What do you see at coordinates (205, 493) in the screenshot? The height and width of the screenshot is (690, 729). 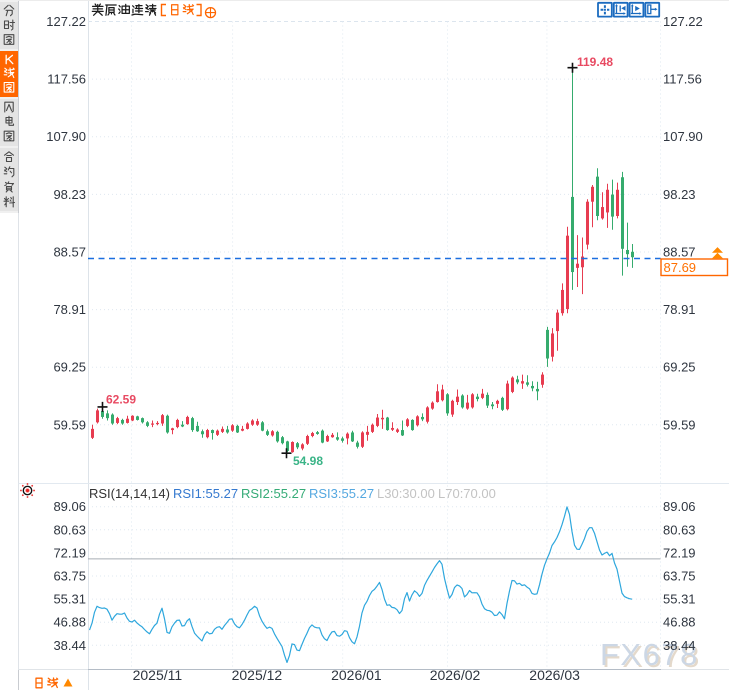 I see `svg-text: RSI1:55.27` at bounding box center [205, 493].